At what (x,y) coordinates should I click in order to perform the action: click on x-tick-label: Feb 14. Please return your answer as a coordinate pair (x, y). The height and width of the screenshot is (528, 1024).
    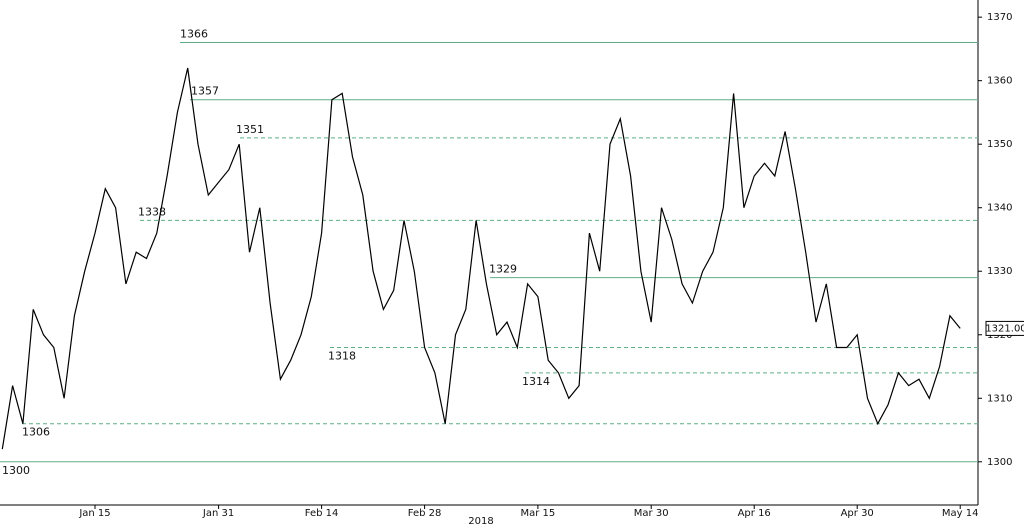
    Looking at the image, I should click on (322, 513).